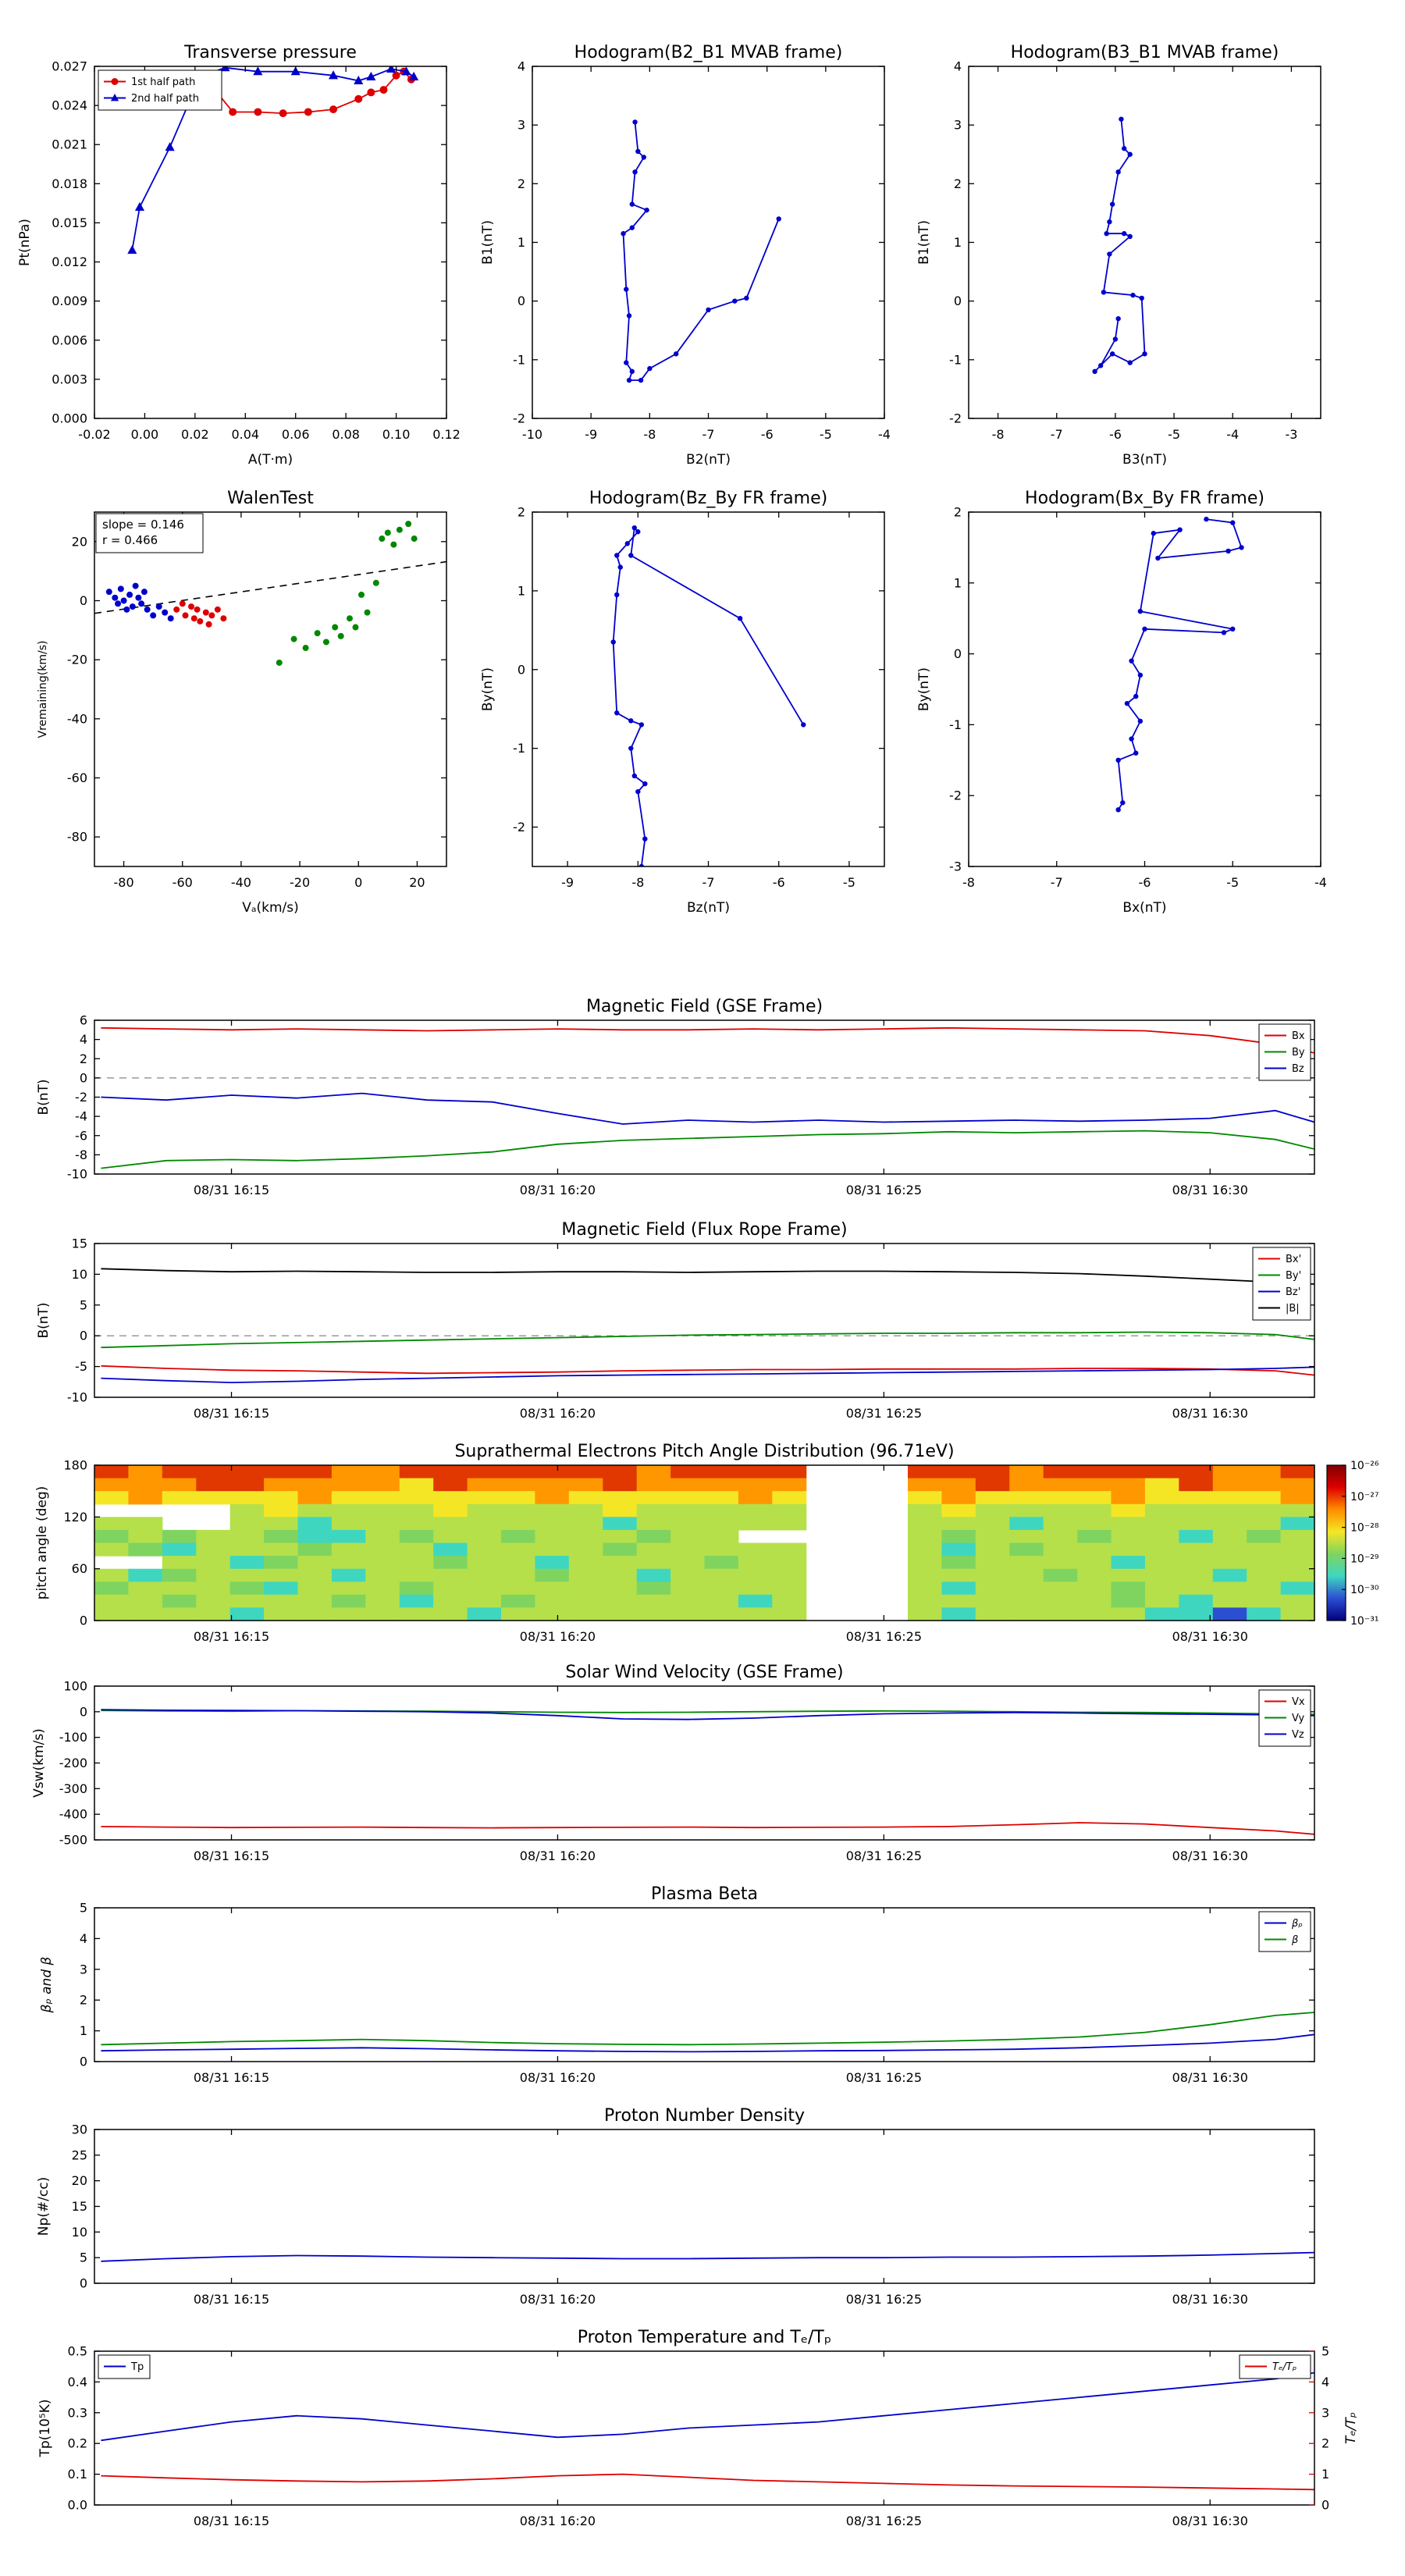  Describe the element at coordinates (1325, 2412) in the screenshot. I see `right-y-tick-label: 3` at that location.